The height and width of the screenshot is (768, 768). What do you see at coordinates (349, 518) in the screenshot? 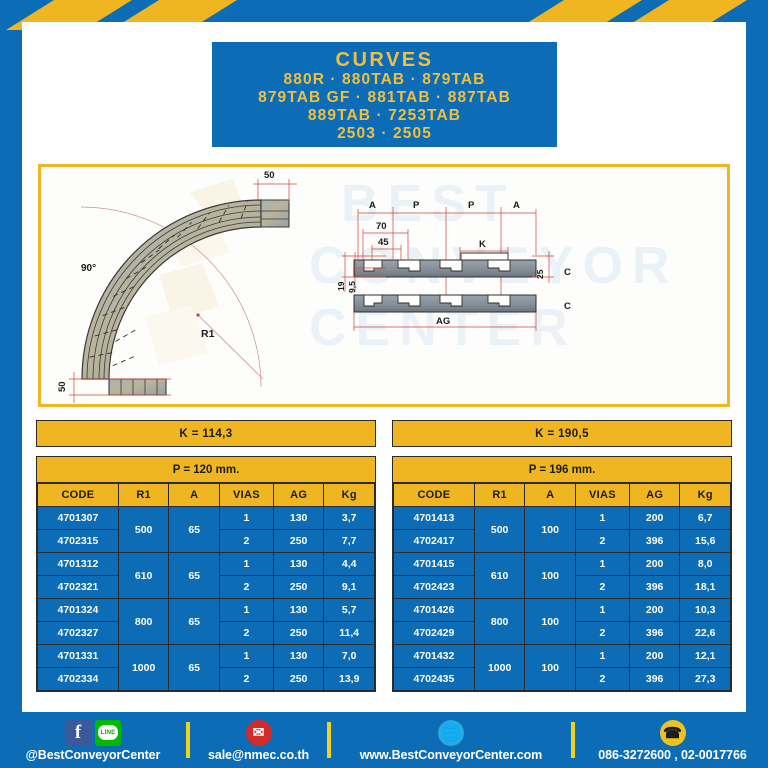
I see `cell-kg: 3,7` at bounding box center [349, 518].